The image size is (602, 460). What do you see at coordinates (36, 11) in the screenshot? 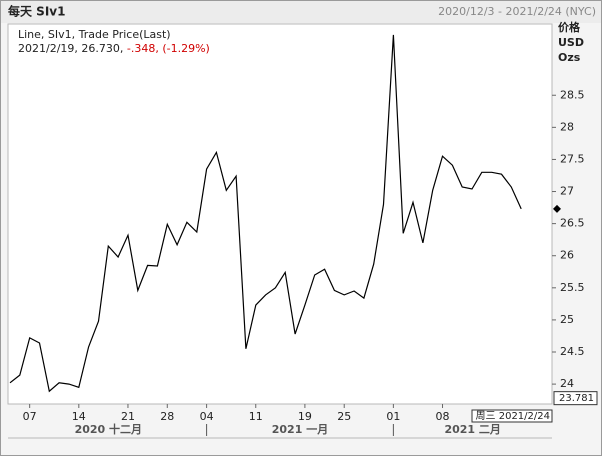
I see `chart-title: 每天 SIv1` at bounding box center [36, 11].